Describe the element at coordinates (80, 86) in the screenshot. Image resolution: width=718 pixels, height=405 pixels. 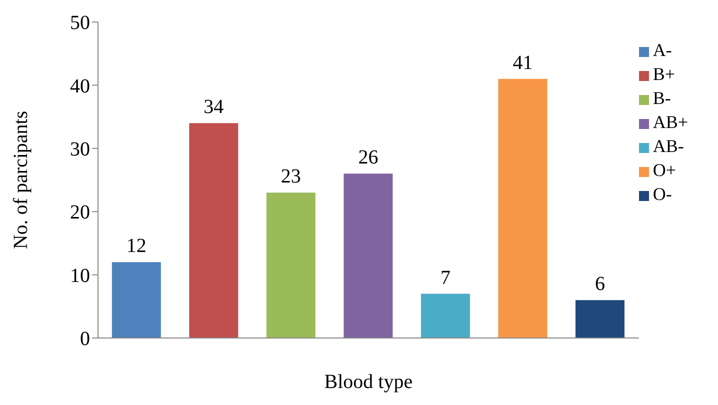
I see `y-tick-label: 40` at that location.